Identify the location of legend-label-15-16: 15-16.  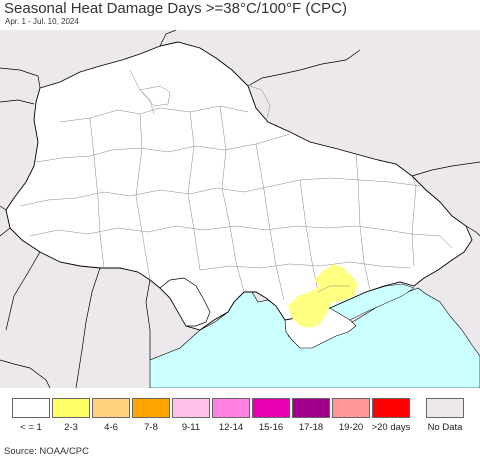
(271, 427).